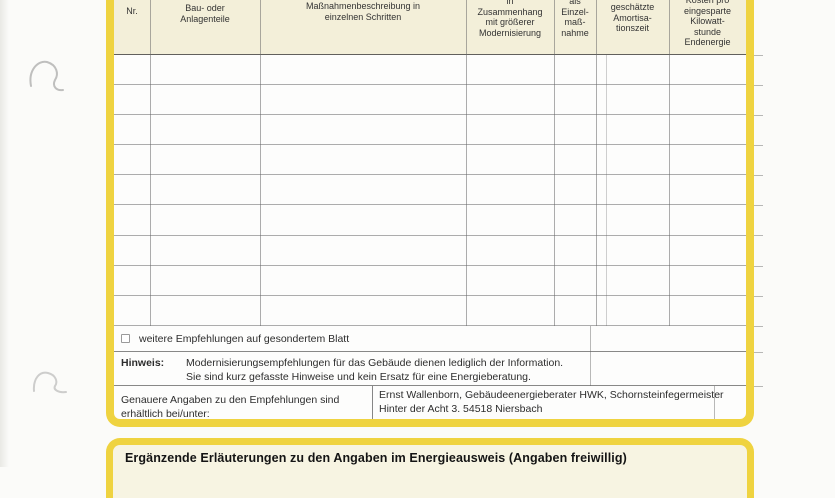 This screenshot has width=835, height=498. What do you see at coordinates (125, 338) in the screenshot?
I see `more-recommendations-checkbox` at bounding box center [125, 338].